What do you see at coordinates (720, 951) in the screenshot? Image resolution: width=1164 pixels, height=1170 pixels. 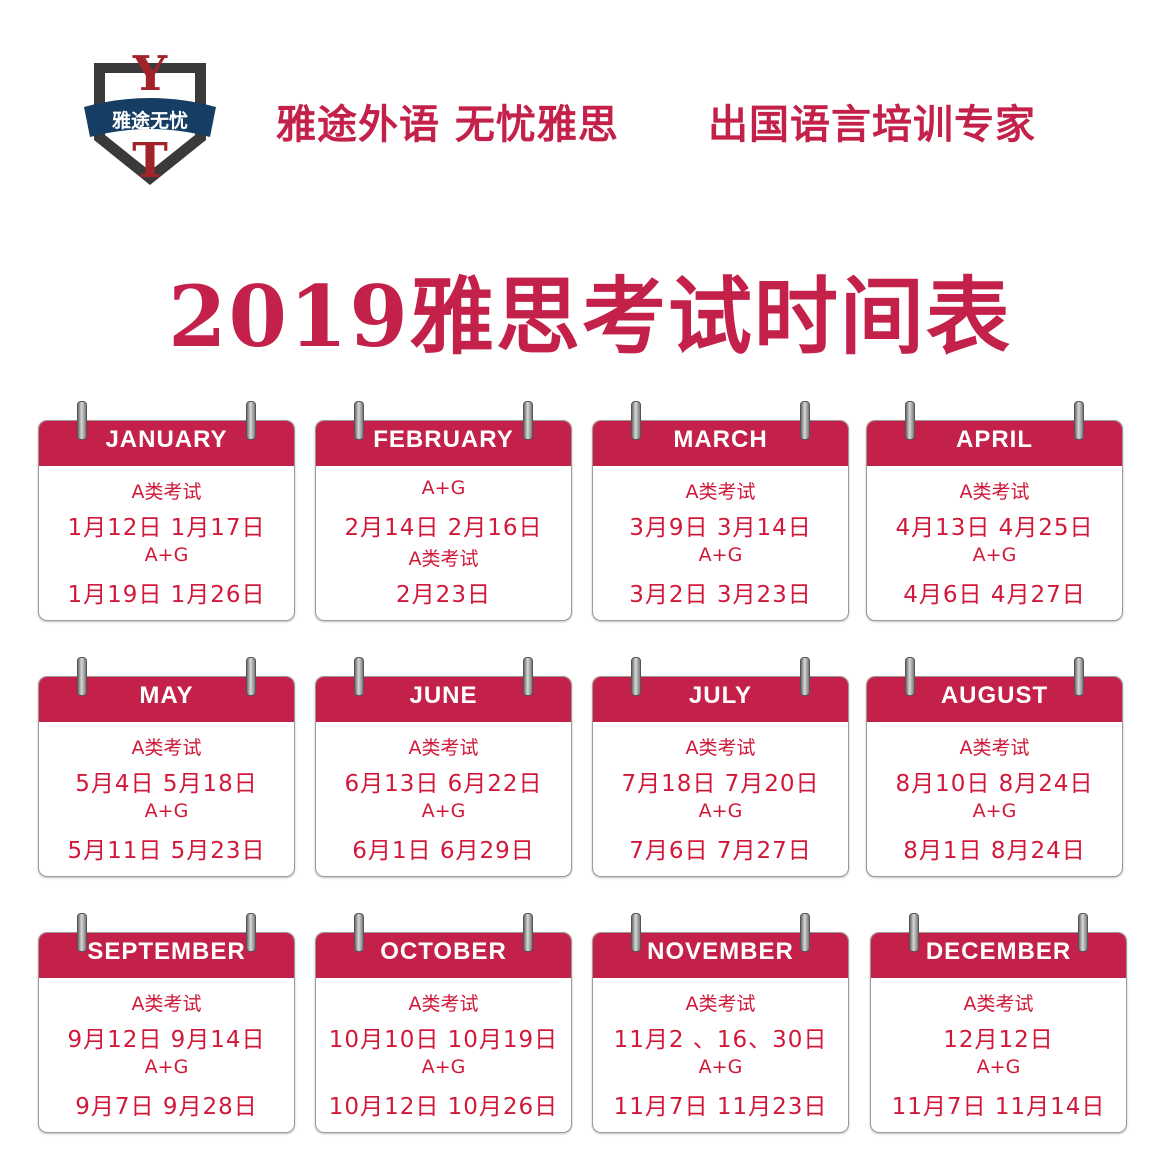 I see `month-name: NOVEMBER` at bounding box center [720, 951].